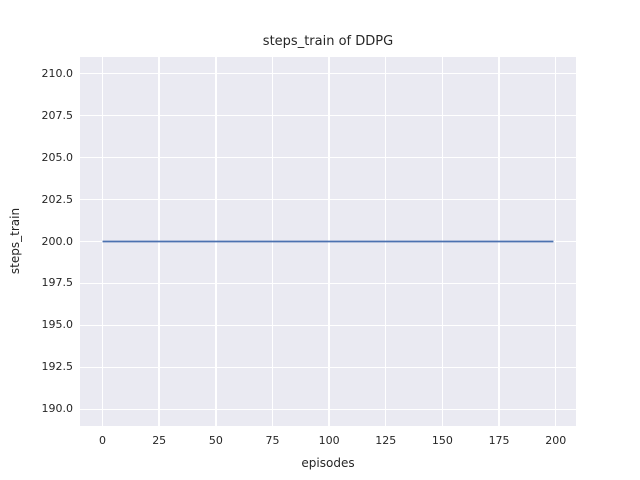 This screenshot has width=640, height=480. I want to click on x-tick-label: 0, so click(103, 440).